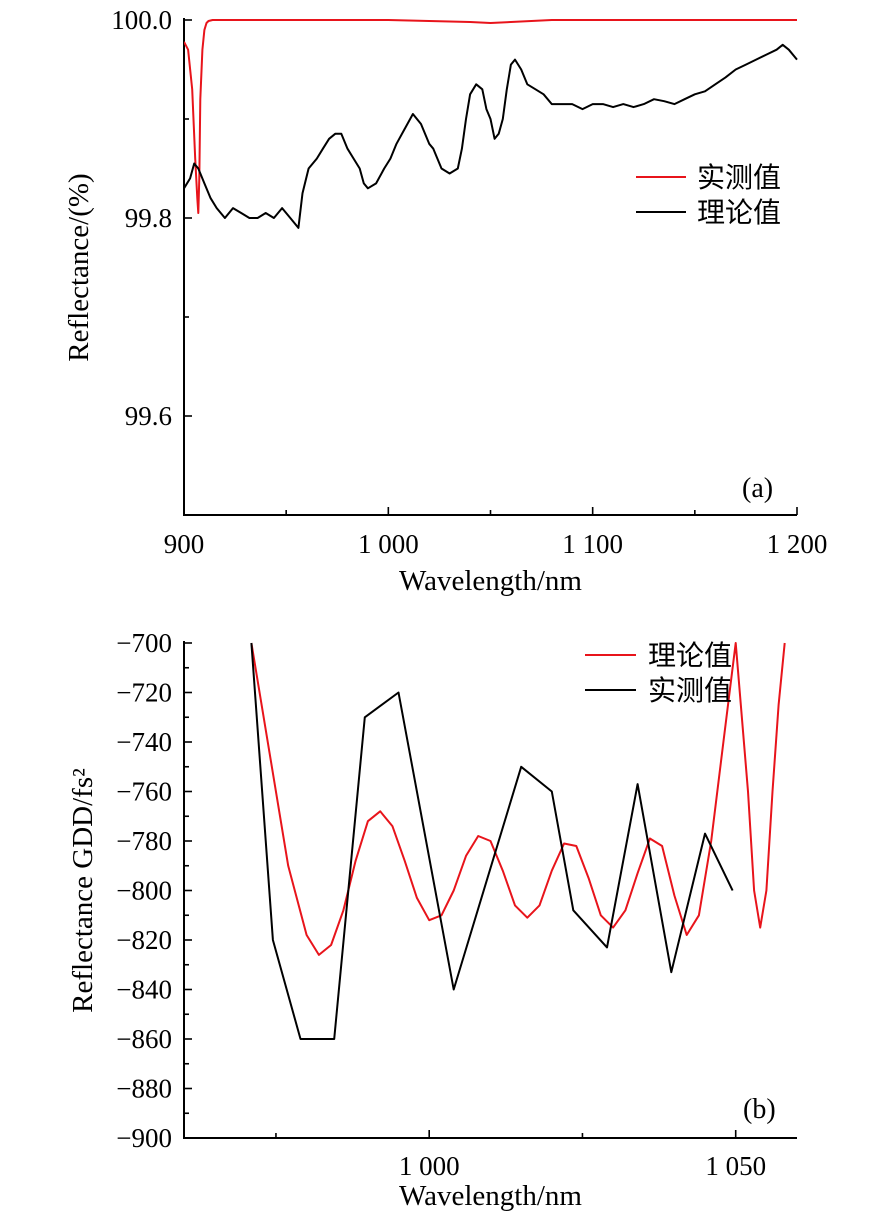 The height and width of the screenshot is (1218, 887). Describe the element at coordinates (144, 643) in the screenshot. I see `panel-b-y-tick-label: −700` at that location.